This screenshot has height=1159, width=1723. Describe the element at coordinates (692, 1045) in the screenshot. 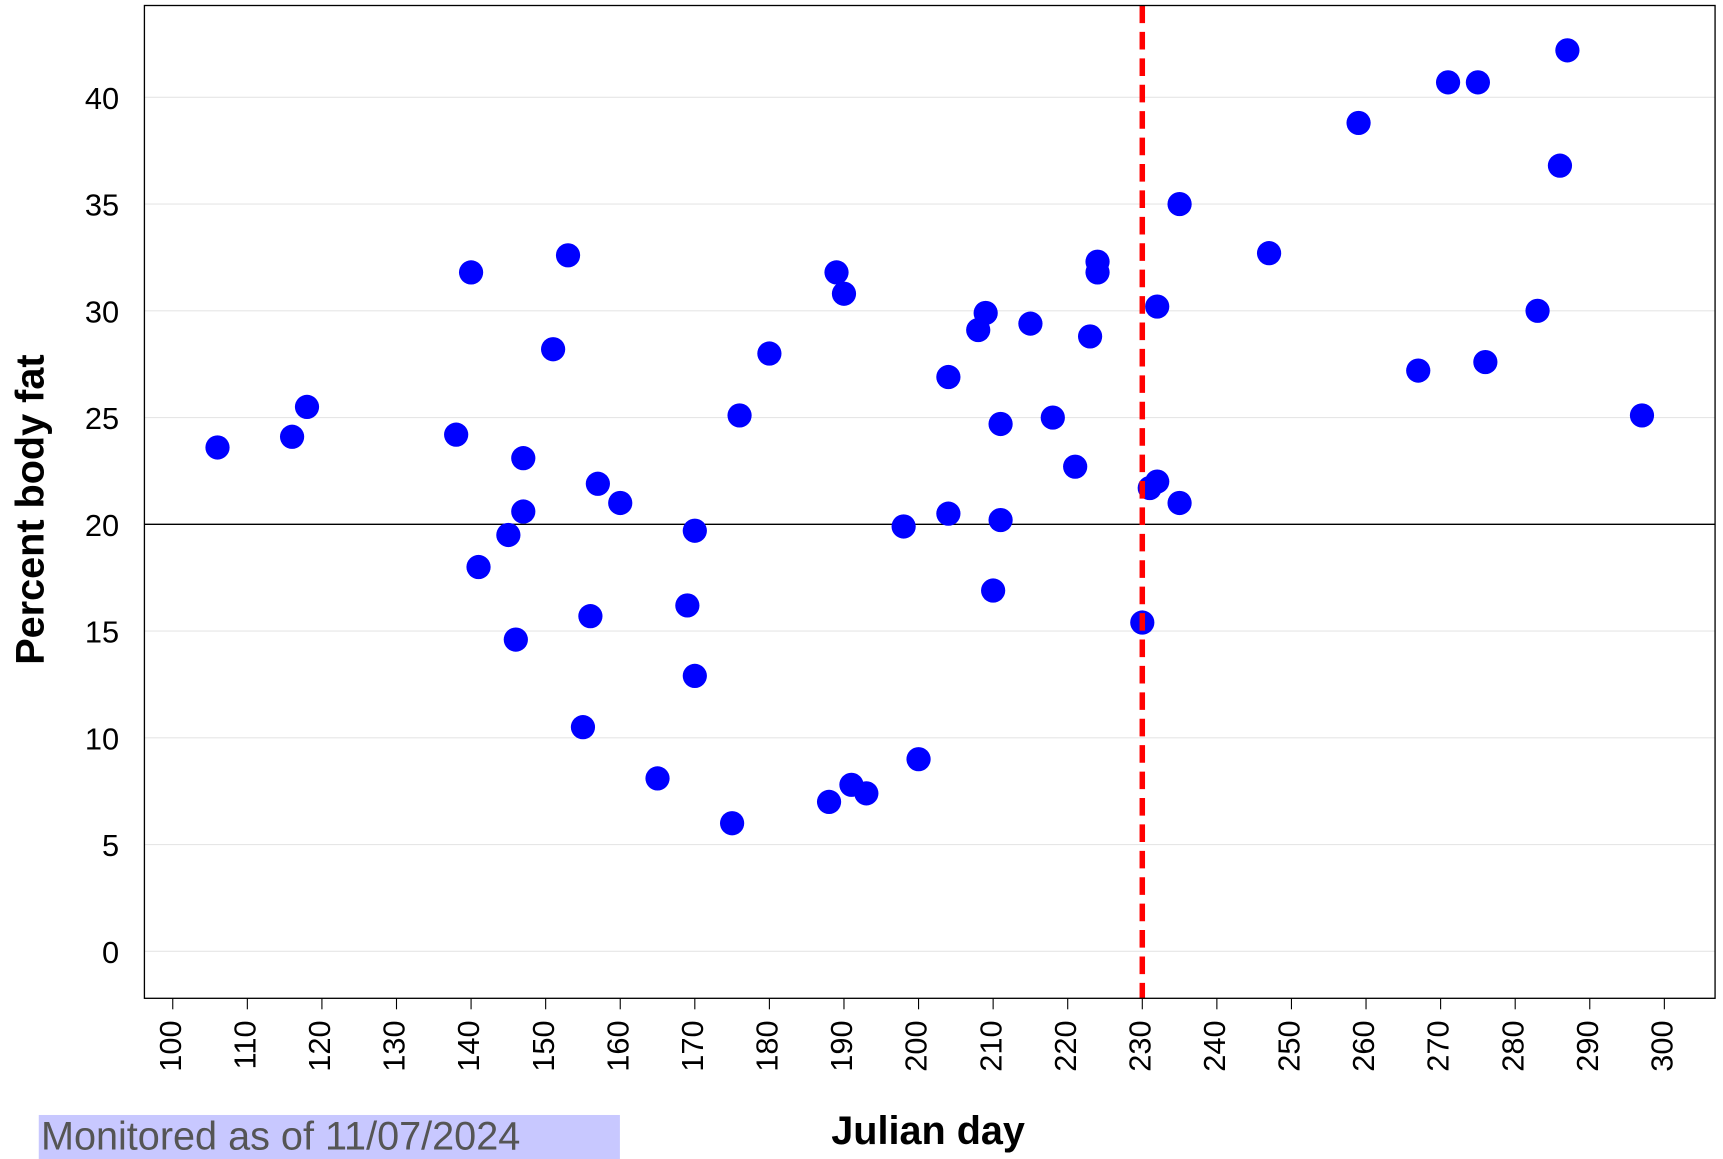

I see `x-tick-label: 170` at that location.